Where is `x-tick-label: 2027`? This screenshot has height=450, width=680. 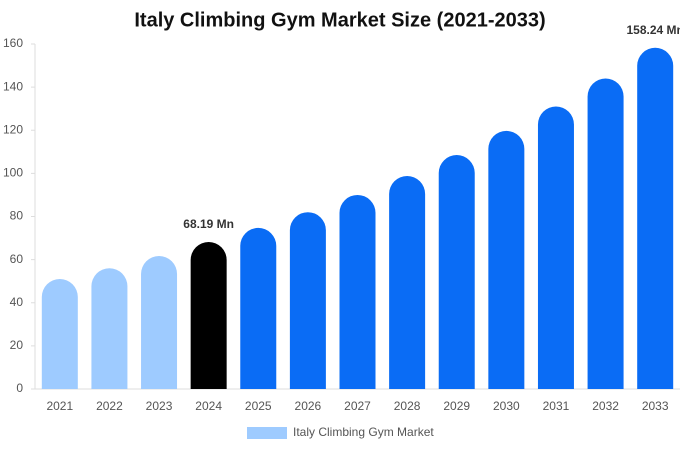
x-tick-label: 2027 is located at coordinates (357, 406).